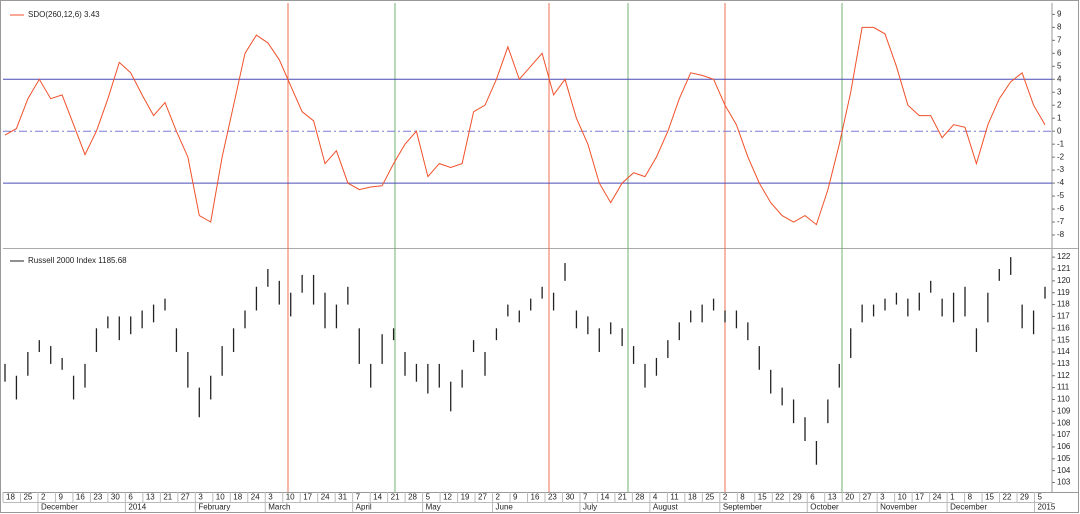 The width and height of the screenshot is (1080, 514). What do you see at coordinates (1059, 39) in the screenshot?
I see `y-tick-label: 7` at bounding box center [1059, 39].